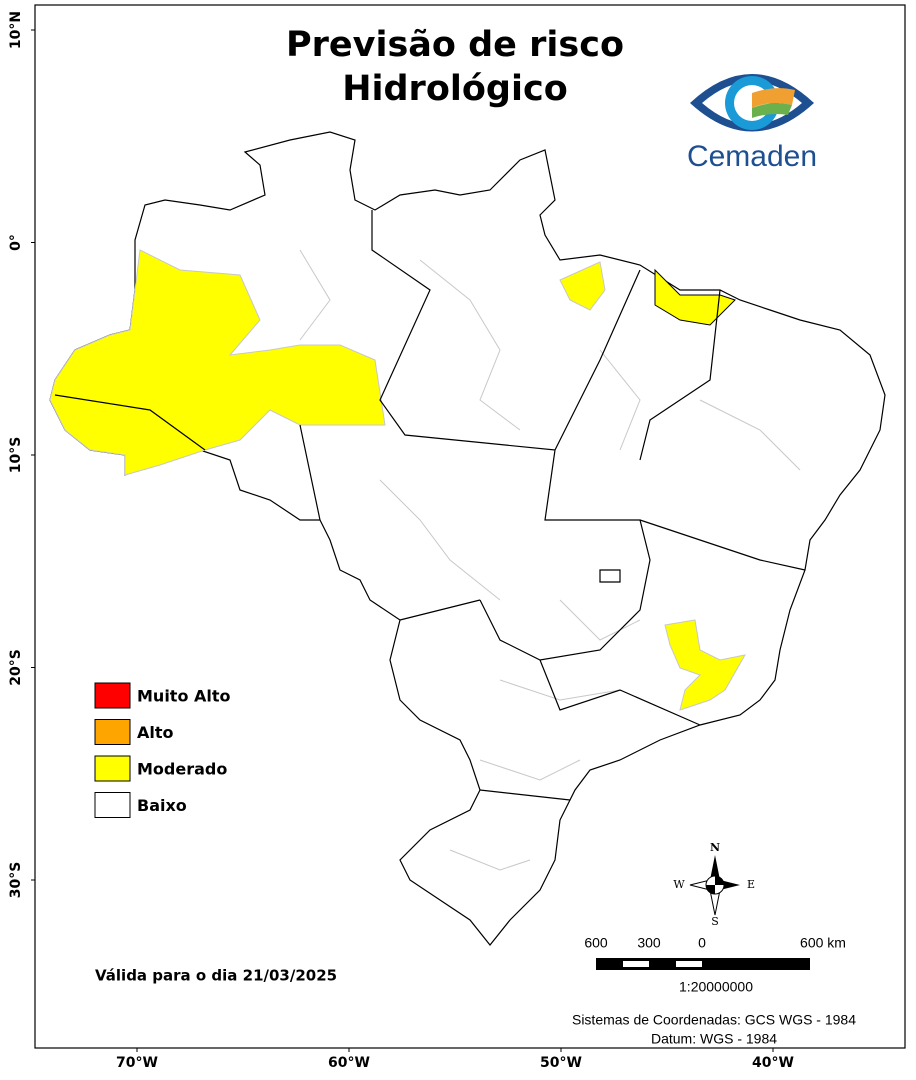 Image resolution: width=916 pixels, height=1080 pixels. I want to click on latitude-label: 30°S, so click(16, 880).